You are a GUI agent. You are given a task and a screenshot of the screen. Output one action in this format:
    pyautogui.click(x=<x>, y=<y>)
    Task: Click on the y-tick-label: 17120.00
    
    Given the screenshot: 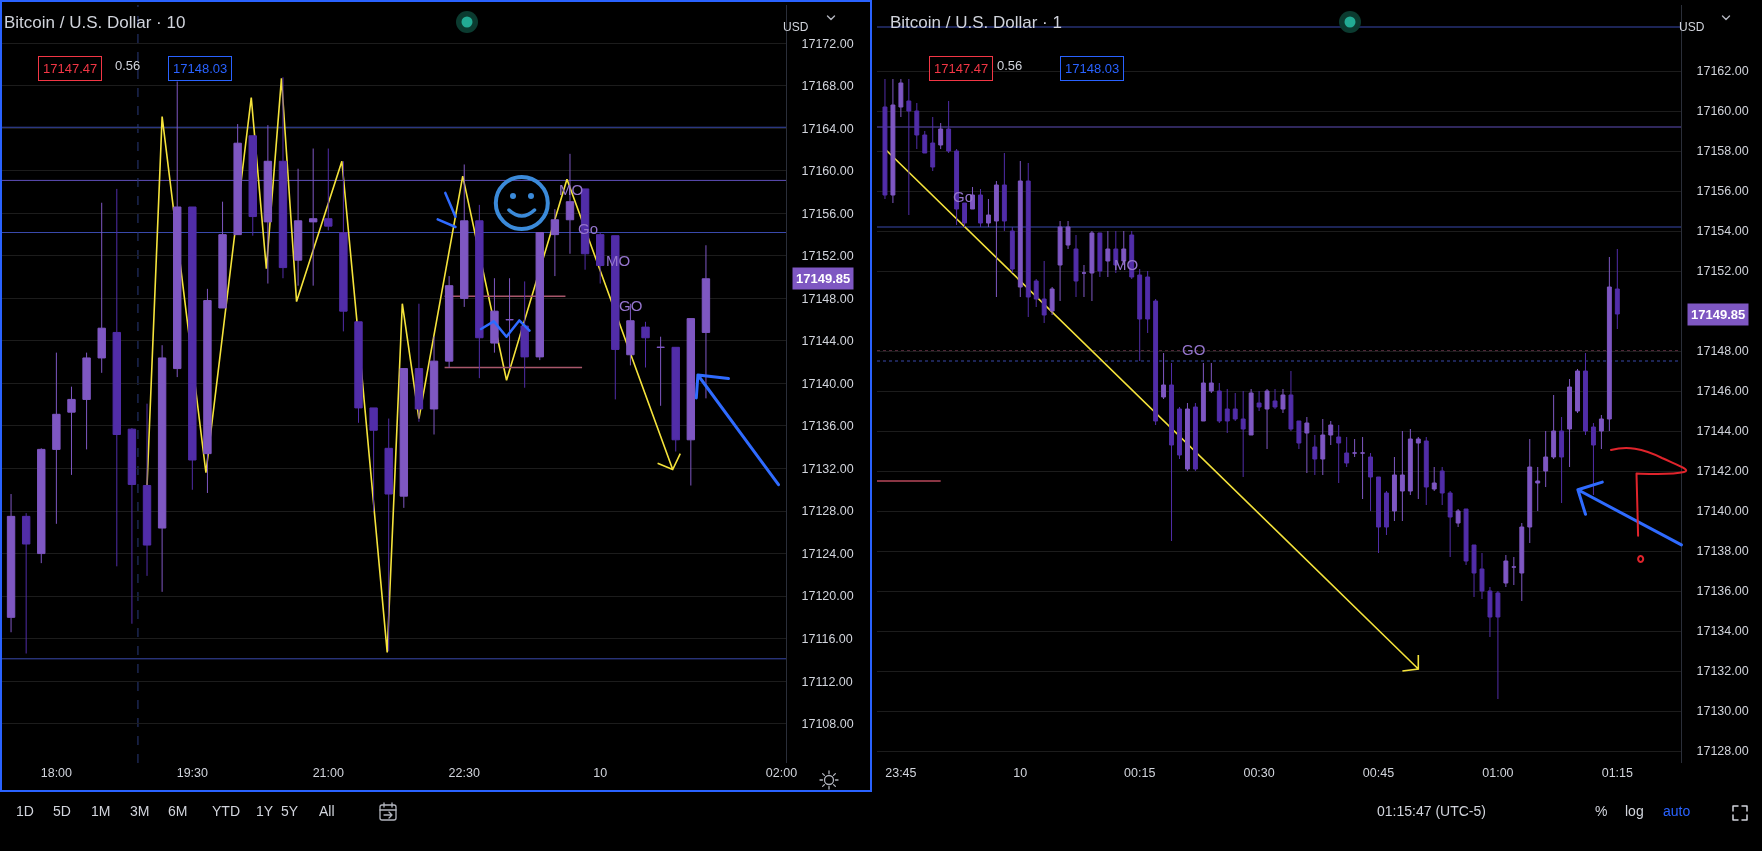 What is the action you would take?
    pyautogui.click(x=827, y=596)
    